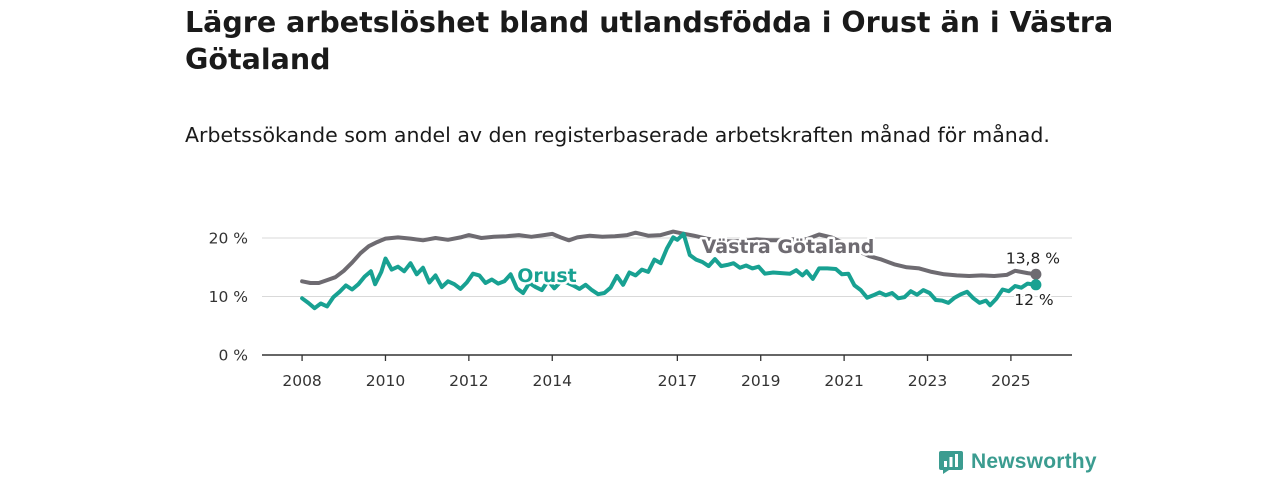 The width and height of the screenshot is (1280, 480). I want to click on x-tick-label: 2021, so click(843, 381).